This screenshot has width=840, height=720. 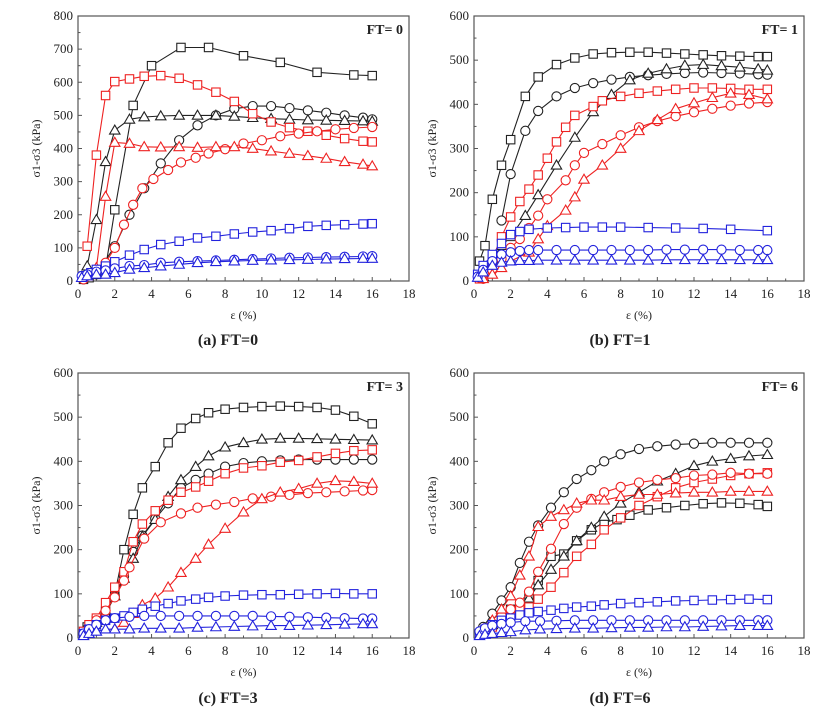 I want to click on x-tick-label: 4, so click(x=547, y=293).